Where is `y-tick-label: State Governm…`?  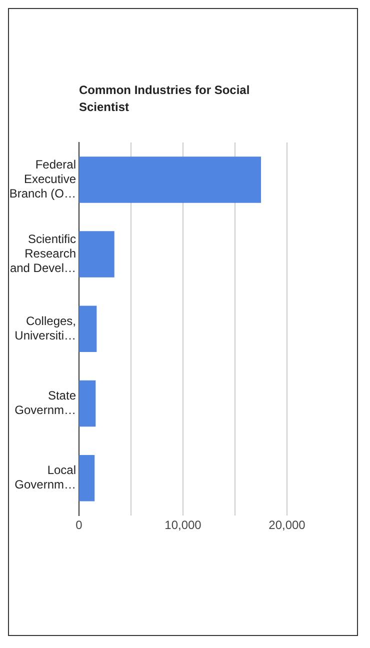 y-tick-label: State Governm… is located at coordinates (45, 403).